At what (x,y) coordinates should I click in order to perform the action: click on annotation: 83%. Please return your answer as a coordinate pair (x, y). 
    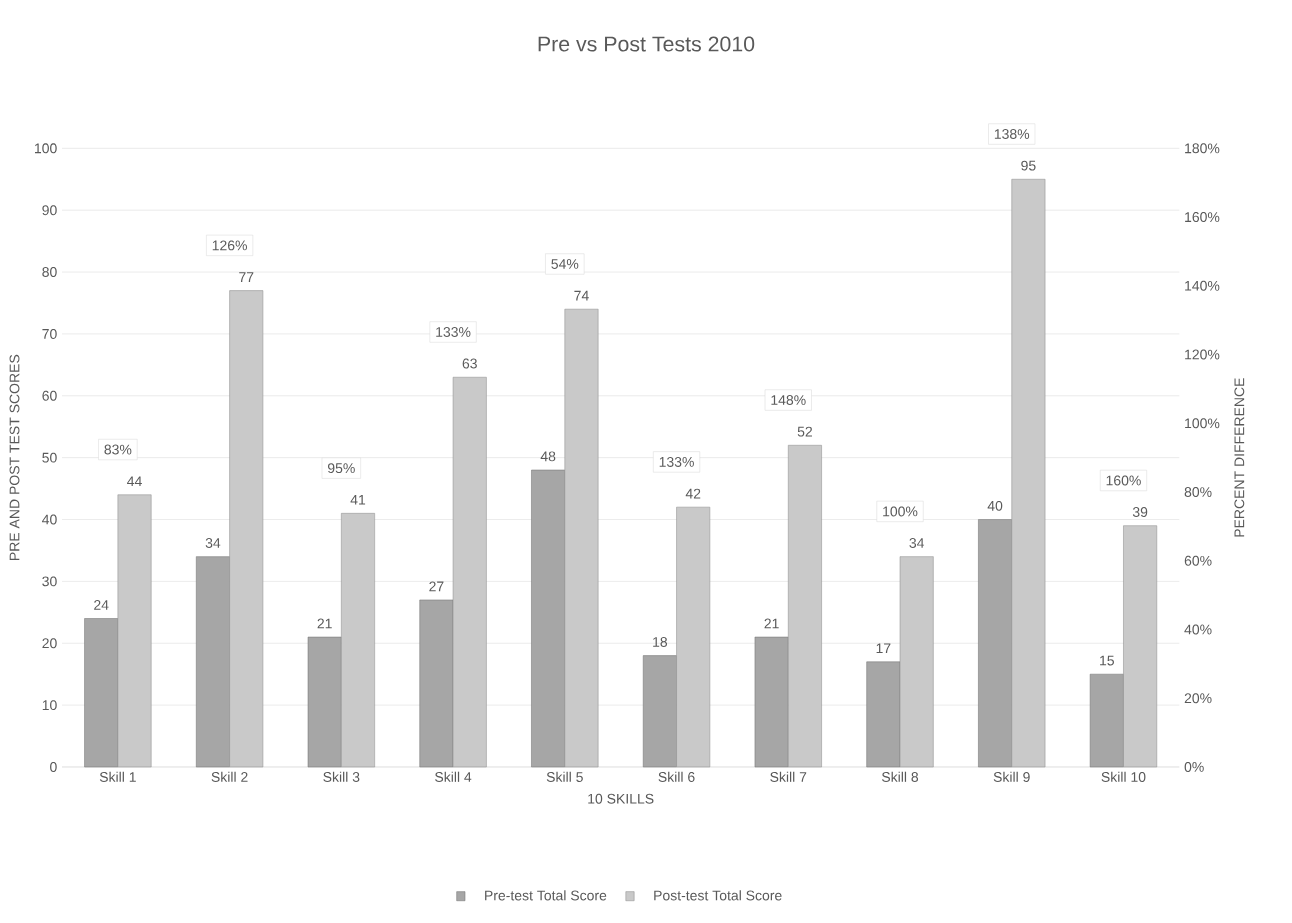
    Looking at the image, I should click on (118, 449).